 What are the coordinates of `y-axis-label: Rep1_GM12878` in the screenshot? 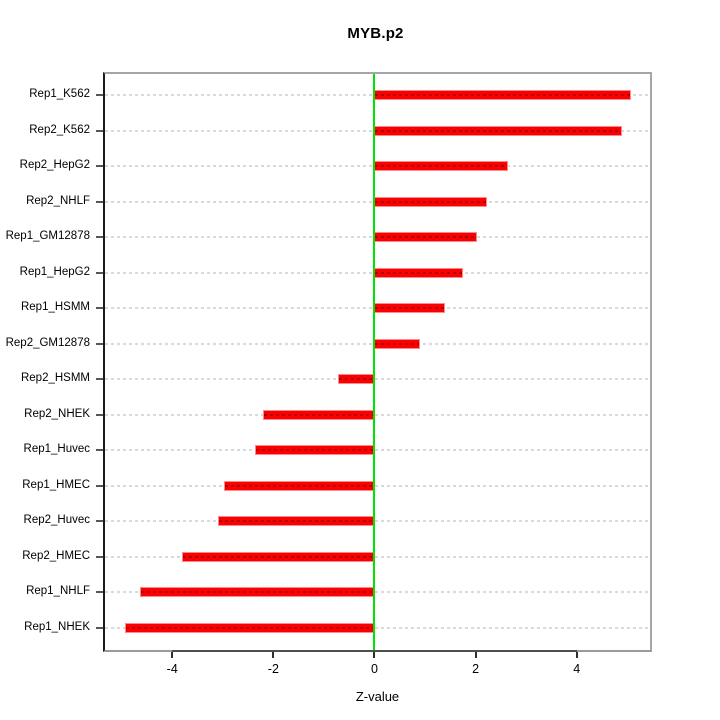 It's located at (47, 236).